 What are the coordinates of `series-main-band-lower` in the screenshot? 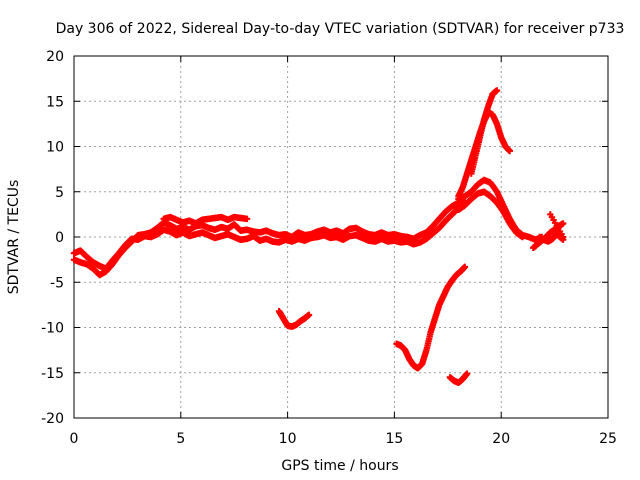 It's located at (269, 236).